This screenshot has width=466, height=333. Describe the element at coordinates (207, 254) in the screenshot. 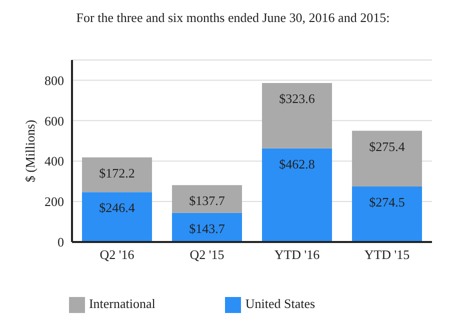

I see `x-tick-label: Q2 '15` at that location.